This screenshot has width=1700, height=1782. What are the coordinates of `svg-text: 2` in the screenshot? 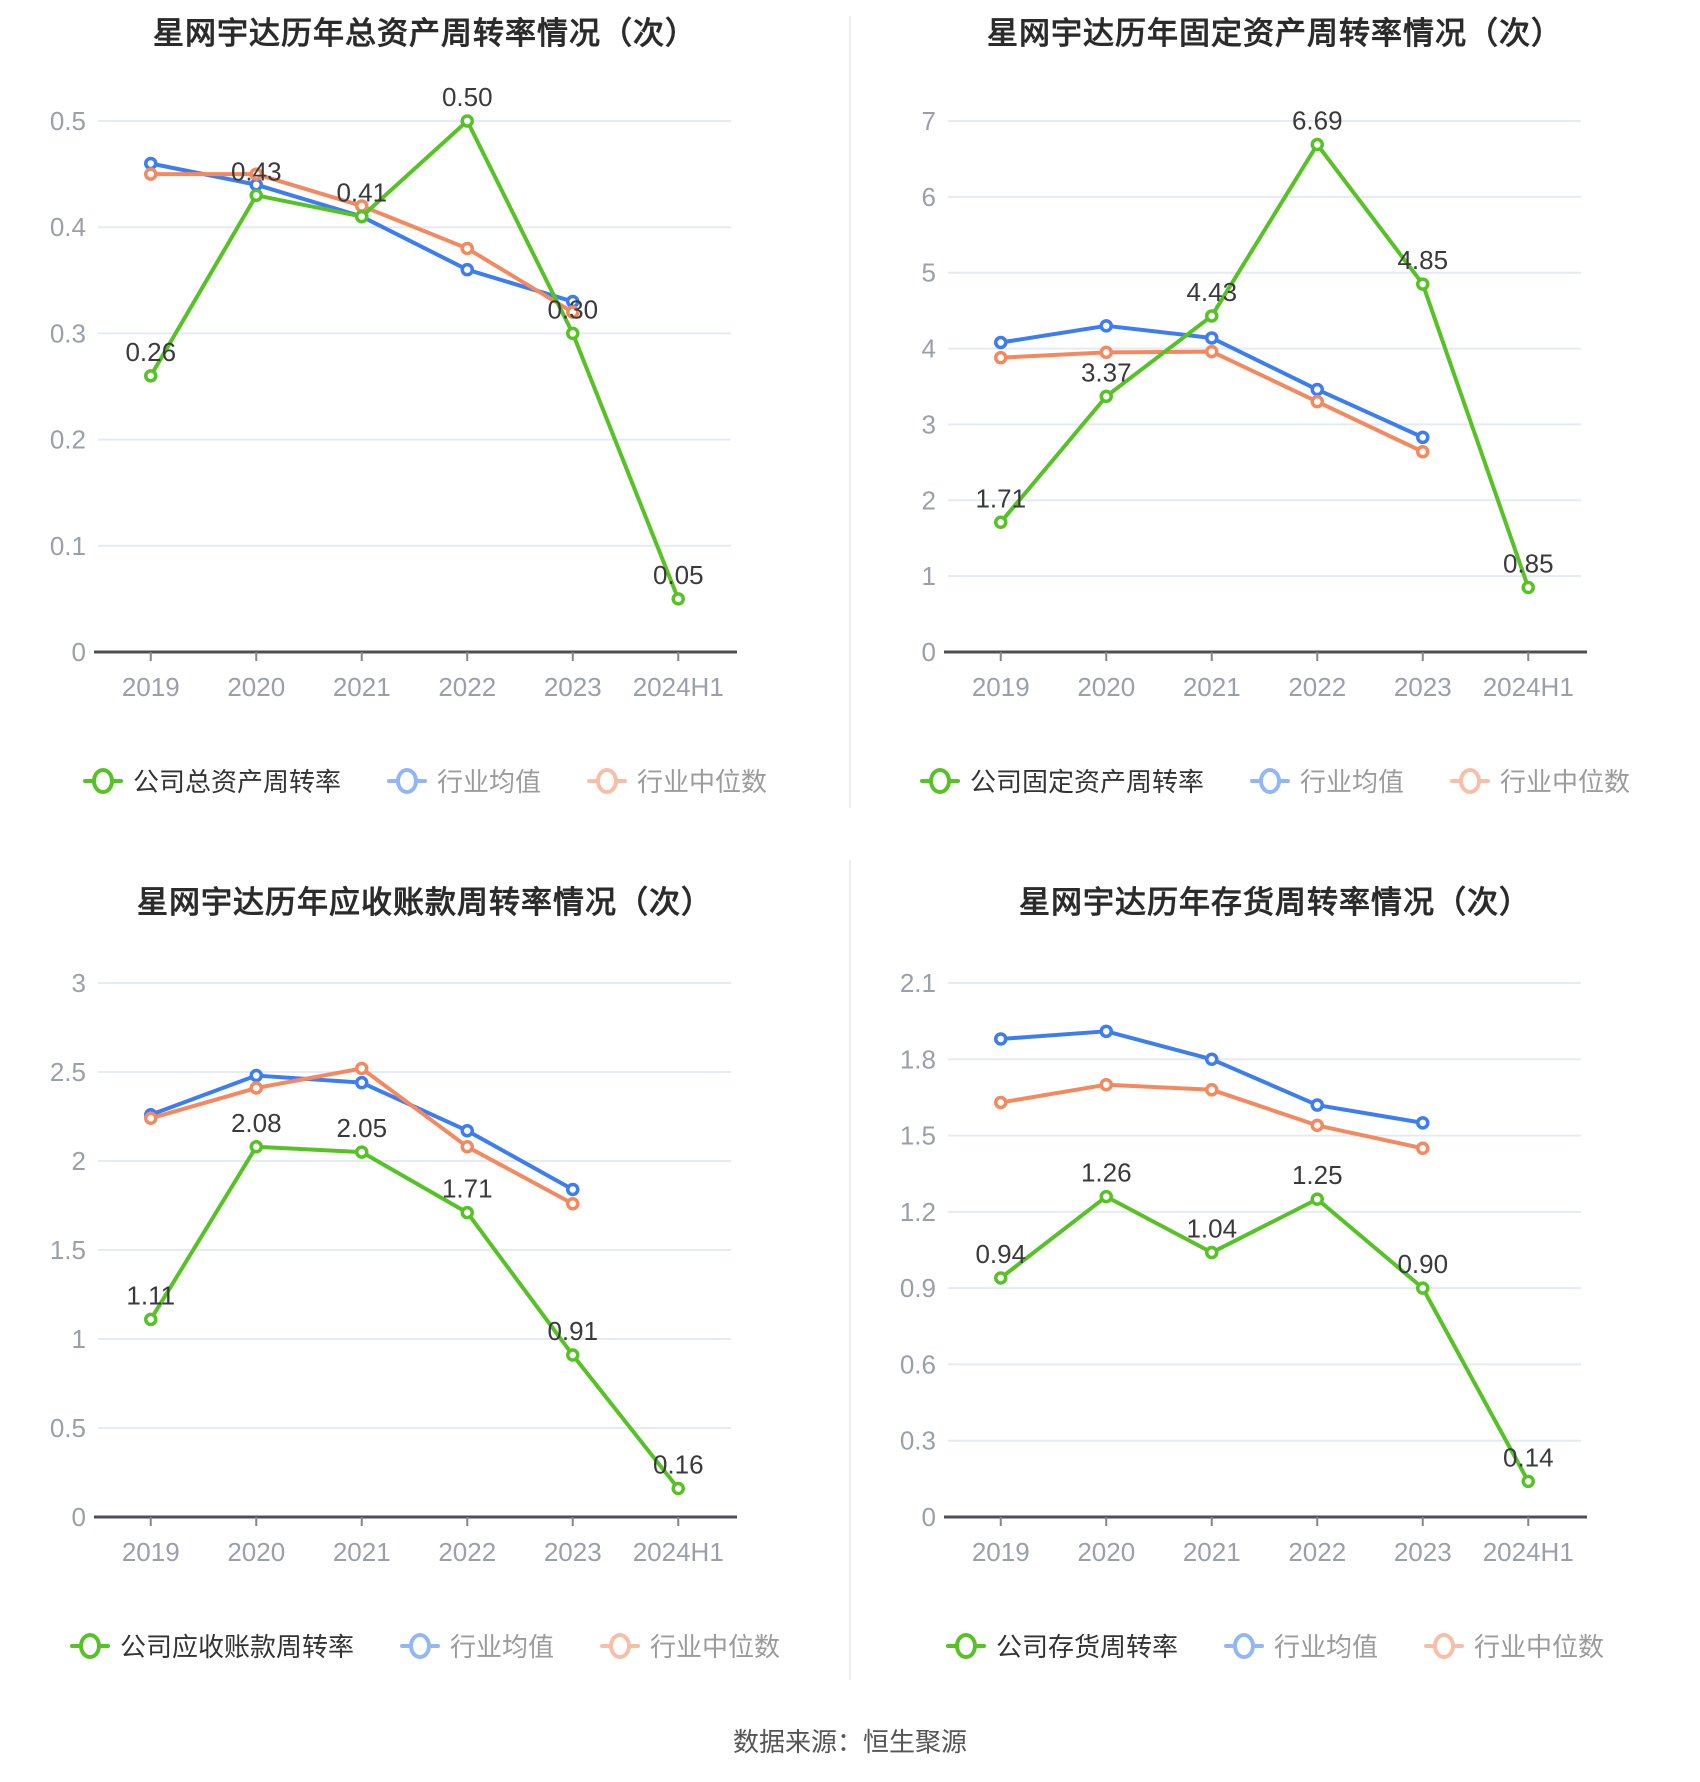 It's located at (79, 1161).